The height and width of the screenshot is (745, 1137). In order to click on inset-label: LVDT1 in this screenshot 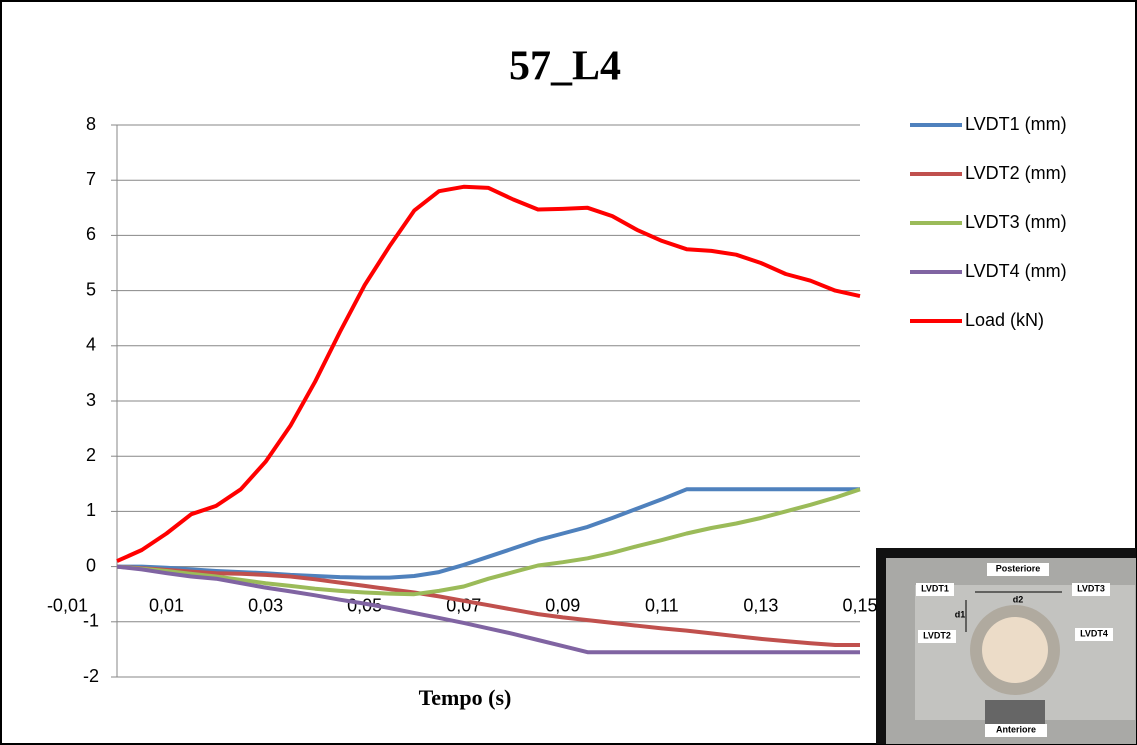, I will do `click(935, 588)`.